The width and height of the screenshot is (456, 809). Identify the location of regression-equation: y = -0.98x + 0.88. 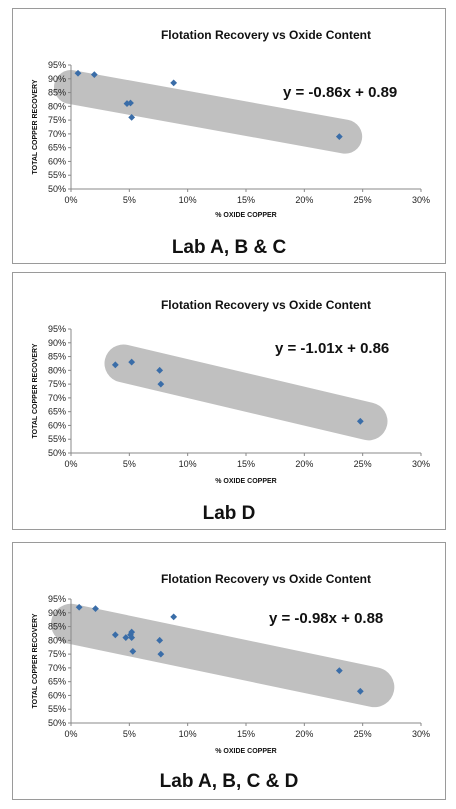
(326, 618).